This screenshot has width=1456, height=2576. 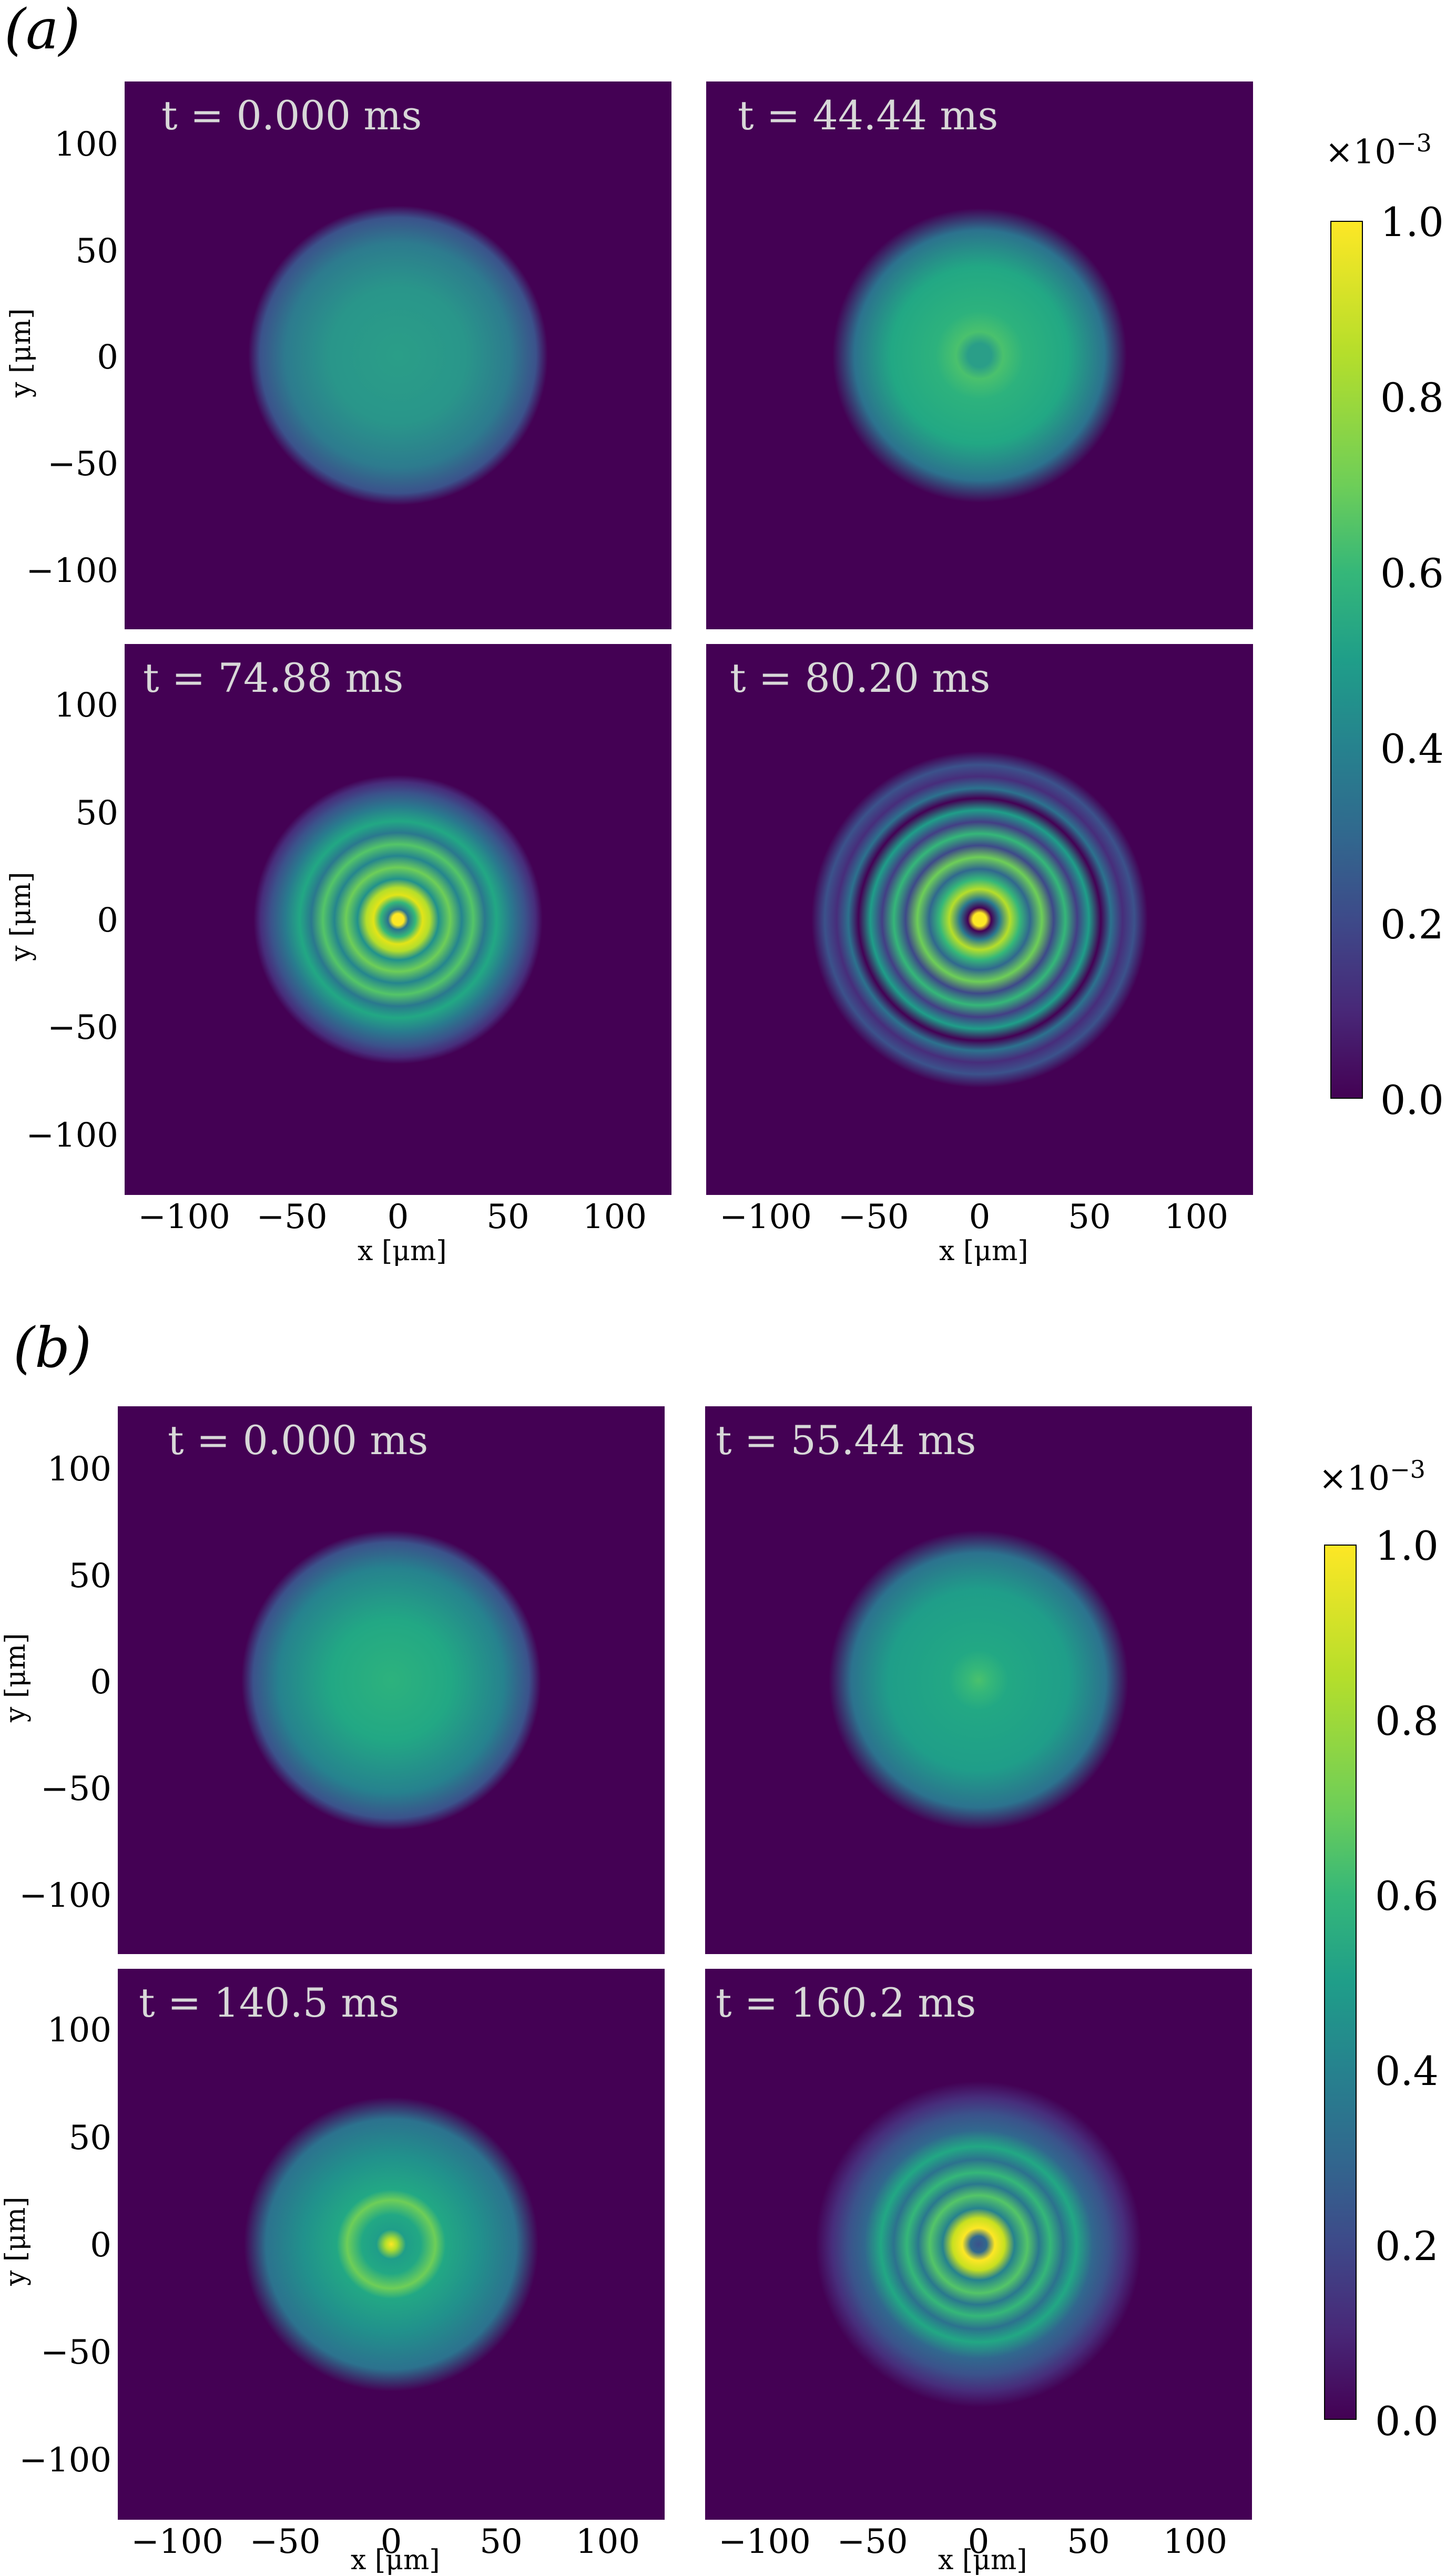 I want to click on time-label: t = 160.2 ms, so click(x=846, y=2002).